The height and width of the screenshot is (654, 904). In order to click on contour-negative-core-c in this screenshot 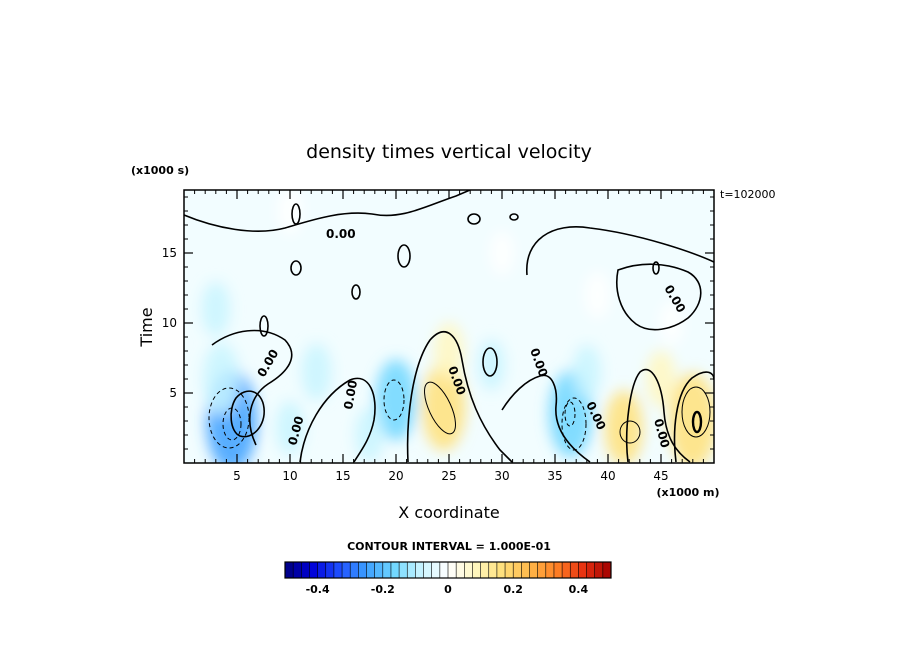, I will do `click(394, 400)`.